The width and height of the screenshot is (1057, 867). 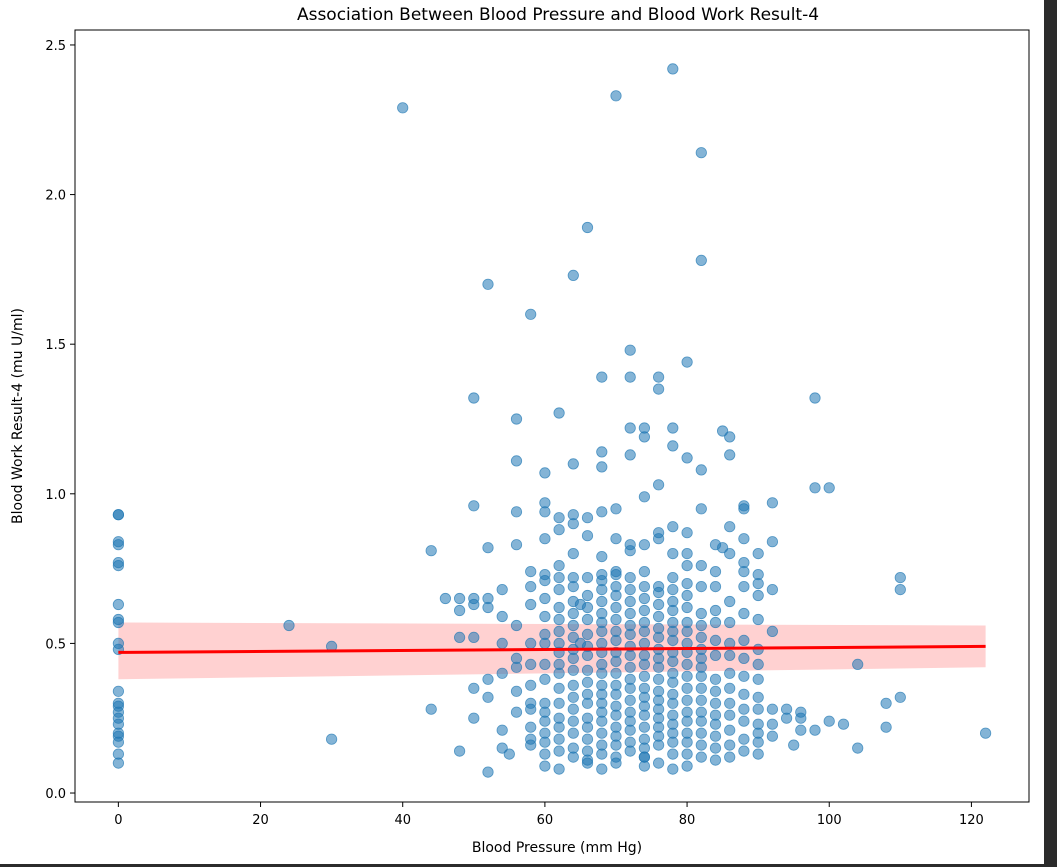 What do you see at coordinates (552, 649) in the screenshot?
I see `regression-line` at bounding box center [552, 649].